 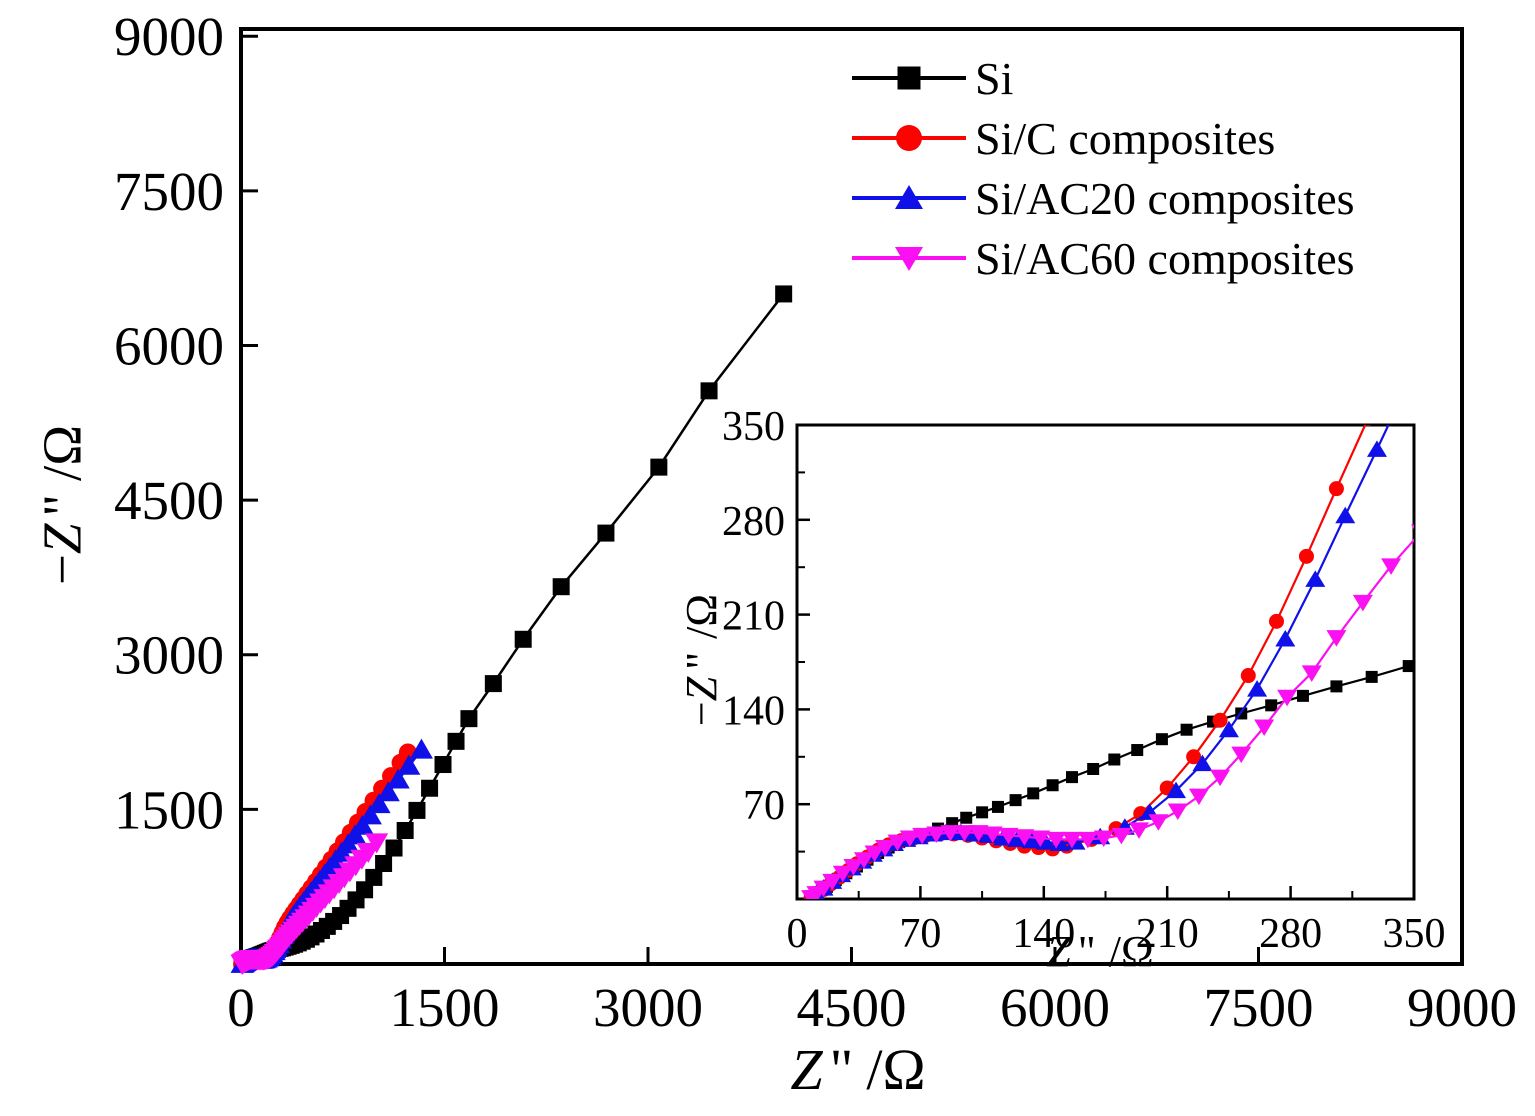 What do you see at coordinates (62, 570) in the screenshot?
I see `y-label-minus: −` at bounding box center [62, 570].